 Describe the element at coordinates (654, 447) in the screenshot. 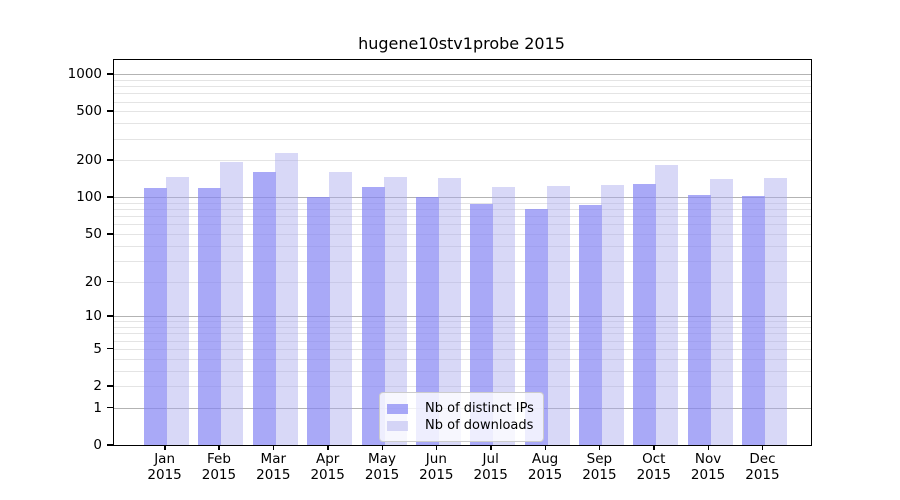

I see `x-axis-tick-oct` at that location.